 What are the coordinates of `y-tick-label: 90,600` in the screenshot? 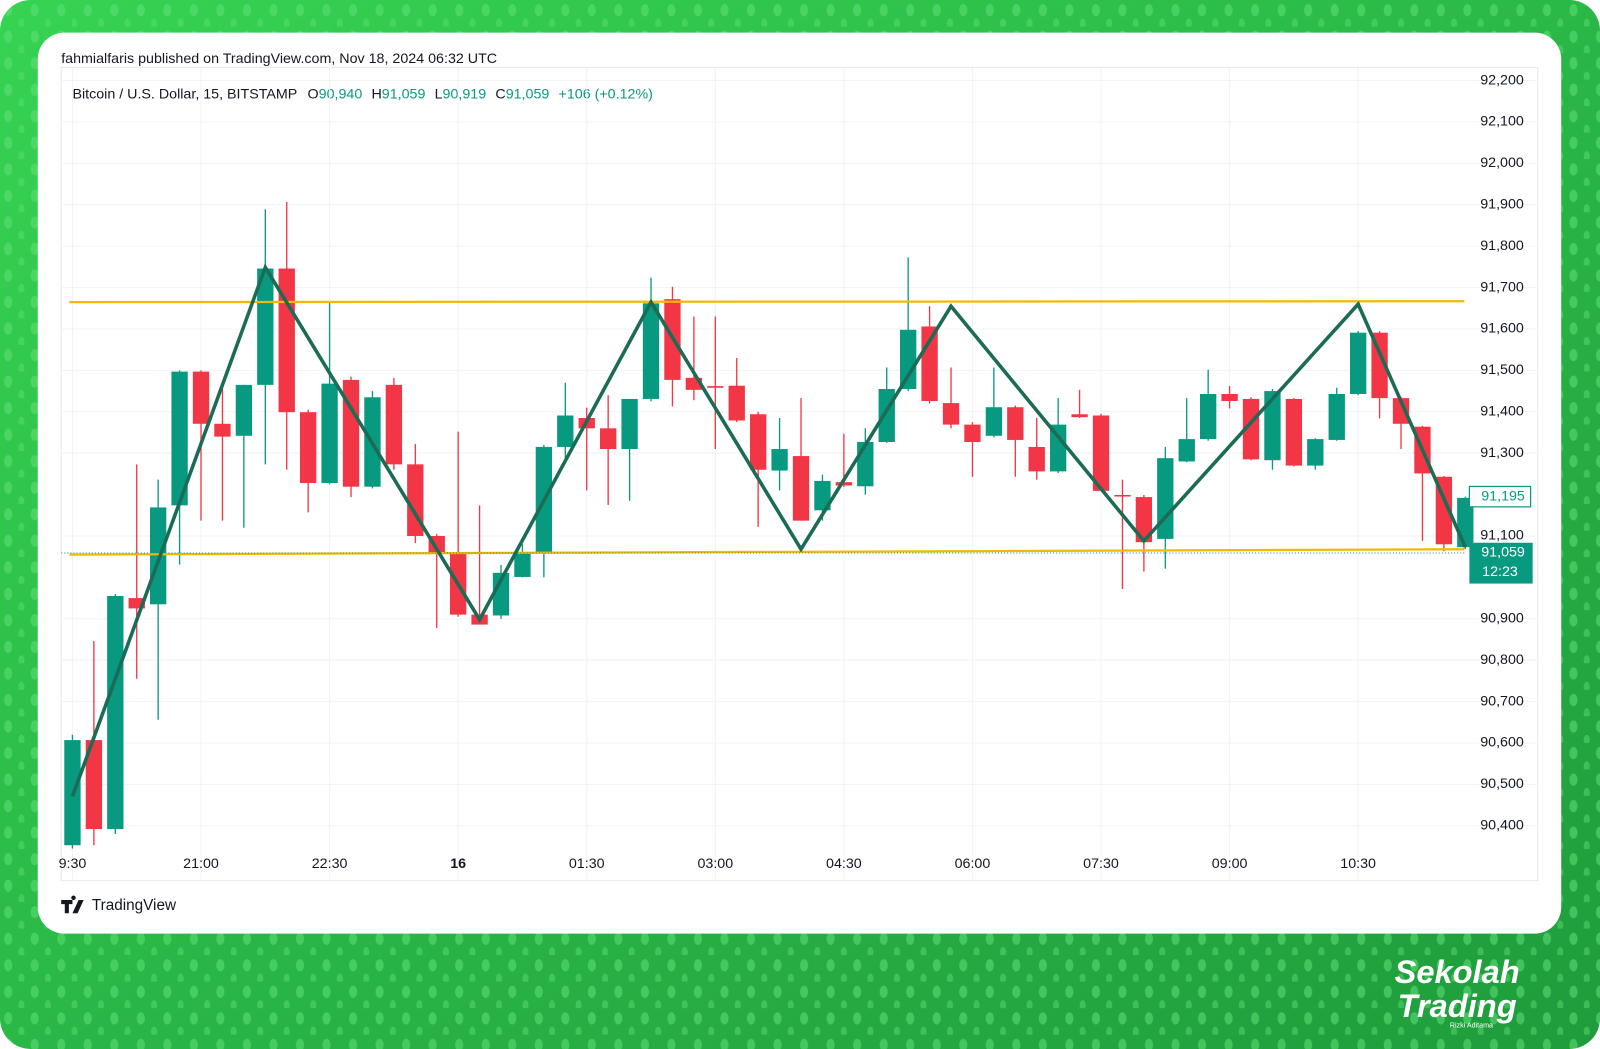 It's located at (1502, 743).